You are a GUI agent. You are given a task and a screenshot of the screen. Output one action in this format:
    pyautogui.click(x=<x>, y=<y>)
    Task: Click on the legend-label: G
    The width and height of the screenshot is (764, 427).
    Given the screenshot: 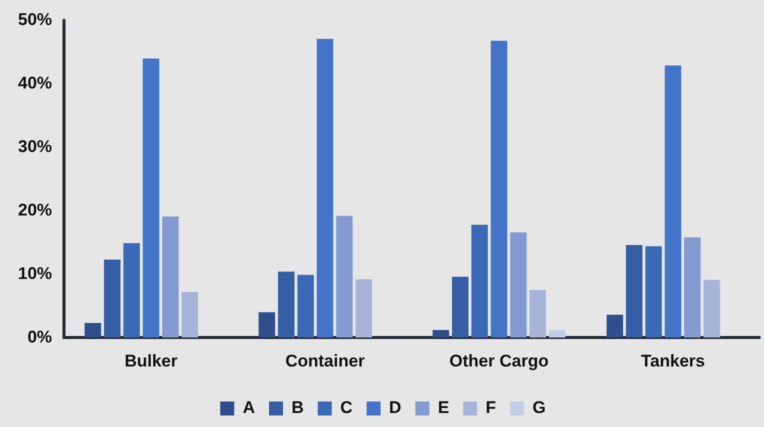 What is the action you would take?
    pyautogui.click(x=539, y=408)
    